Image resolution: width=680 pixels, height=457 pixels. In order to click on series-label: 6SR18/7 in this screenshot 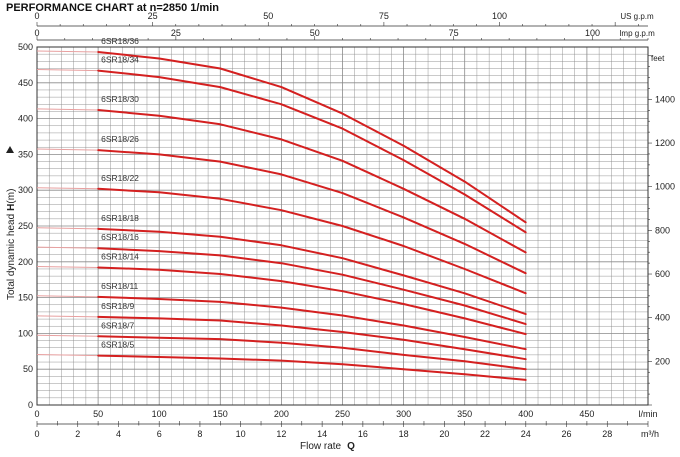, I will do `click(117, 325)`.